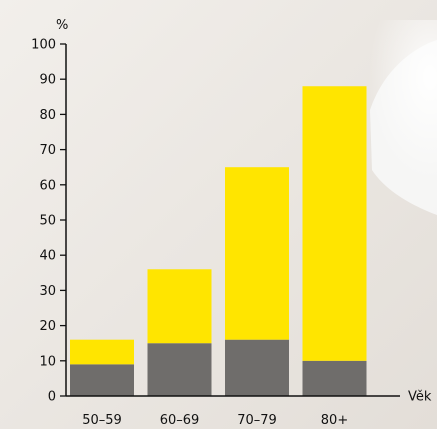 This screenshot has width=437, height=429. Describe the element at coordinates (47, 361) in the screenshot. I see `y-tick-label: 10` at that location.